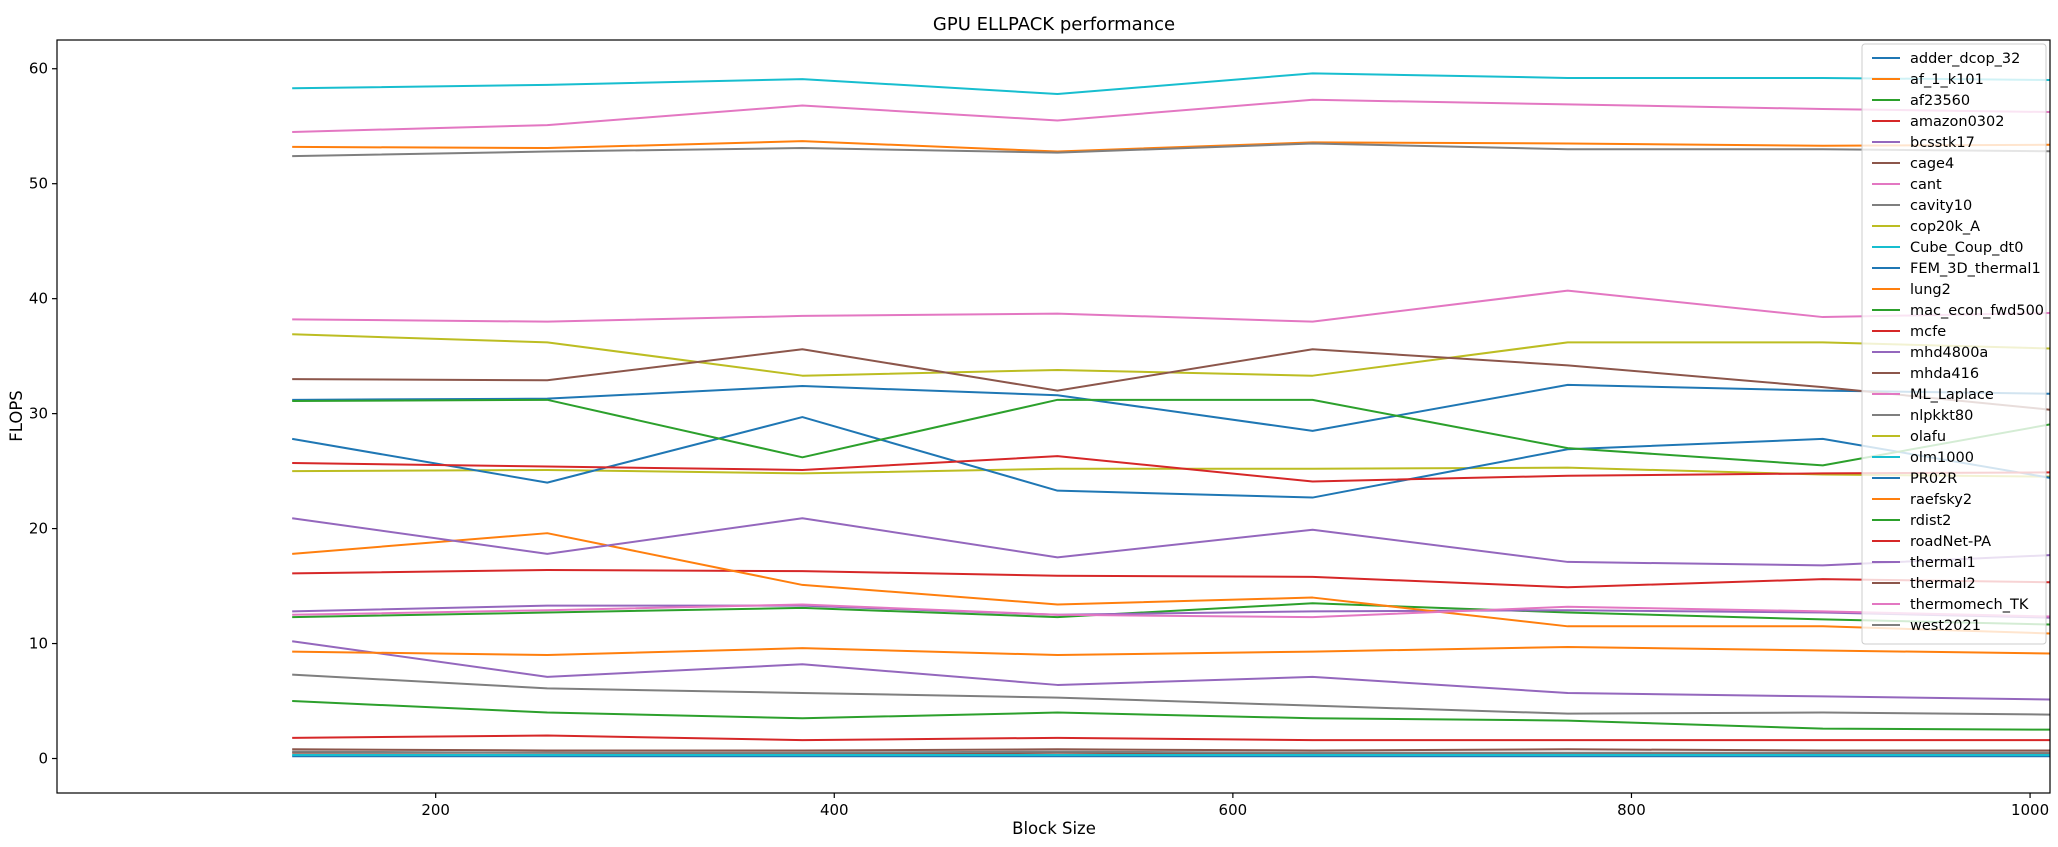 This screenshot has width=2058, height=847. I want to click on series-line-af23560, so click(1171, 715).